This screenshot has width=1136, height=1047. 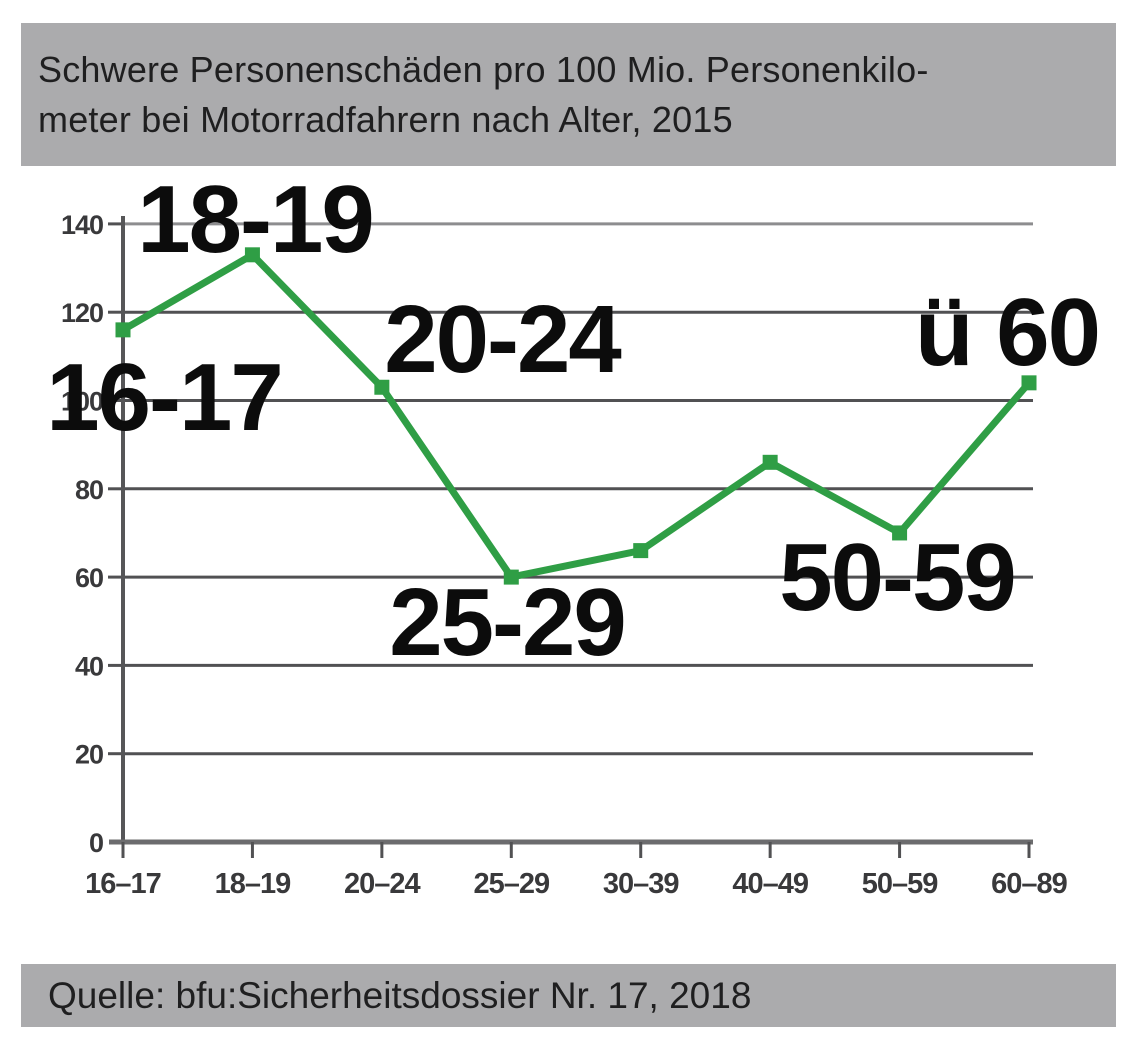 I want to click on data-point-18–19, so click(x=252, y=255).